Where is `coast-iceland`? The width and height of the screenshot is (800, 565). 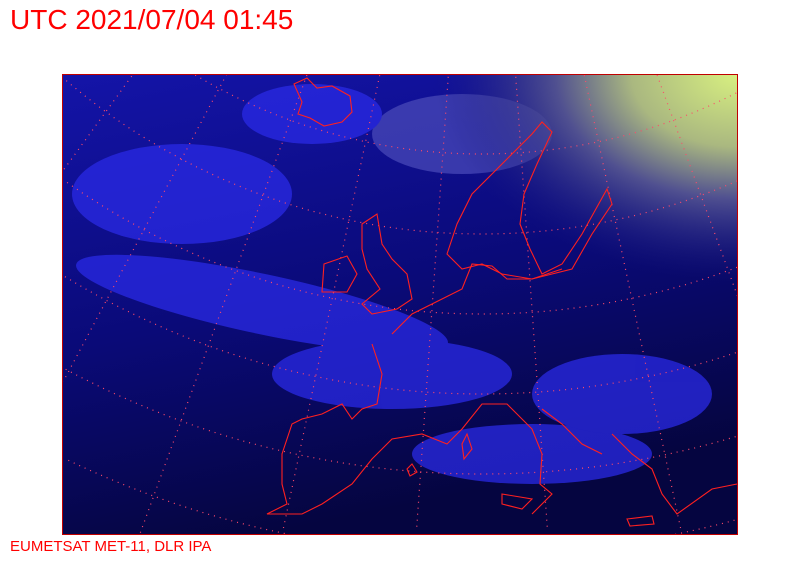
coast-iceland is located at coordinates (323, 102).